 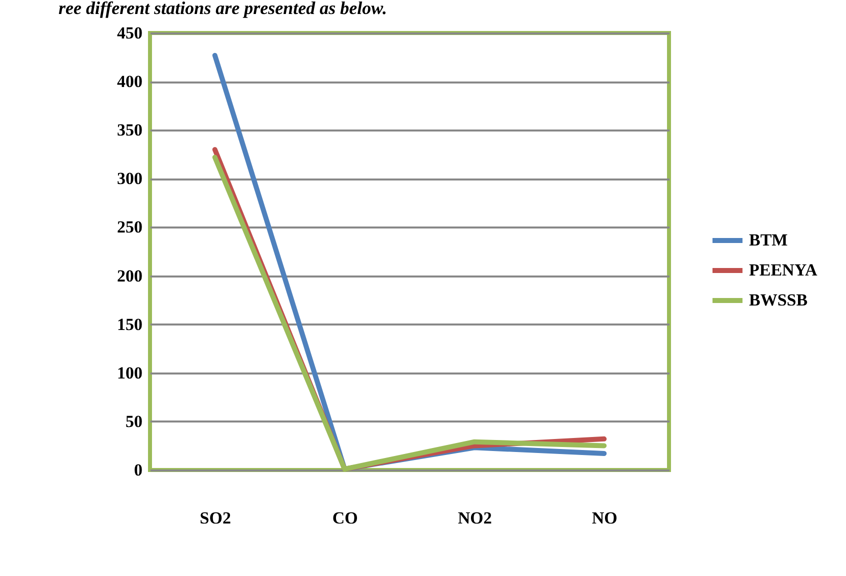 I want to click on y-tick-label: 300, so click(x=129, y=178).